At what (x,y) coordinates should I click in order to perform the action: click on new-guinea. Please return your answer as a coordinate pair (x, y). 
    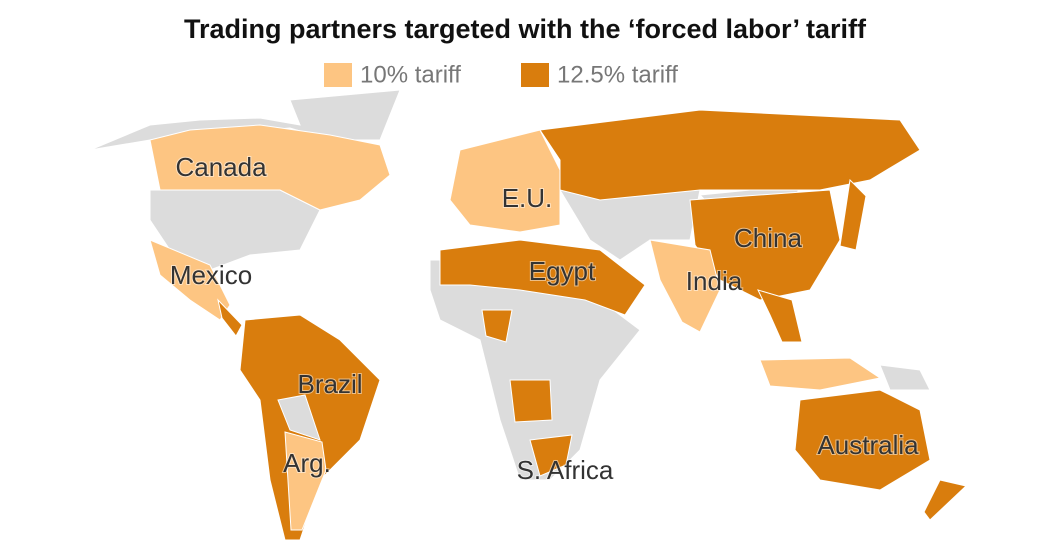
    Looking at the image, I should click on (905, 377).